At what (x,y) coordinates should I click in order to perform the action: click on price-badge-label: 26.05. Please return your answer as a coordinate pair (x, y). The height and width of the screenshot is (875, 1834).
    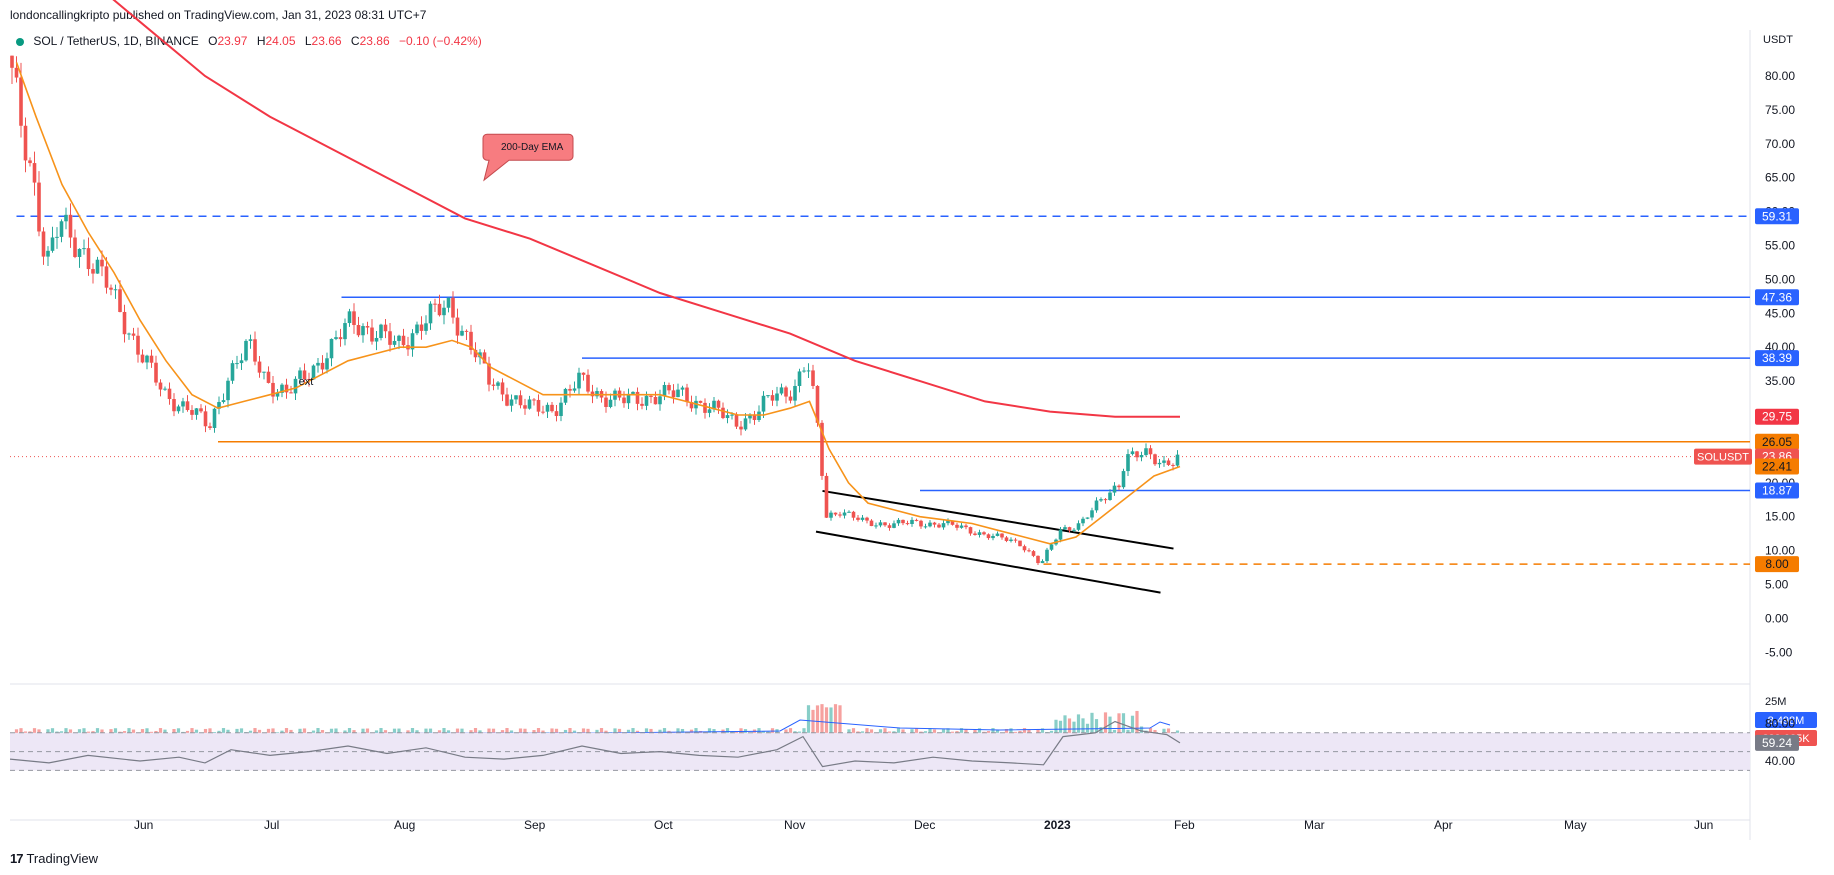
    Looking at the image, I should click on (1777, 442).